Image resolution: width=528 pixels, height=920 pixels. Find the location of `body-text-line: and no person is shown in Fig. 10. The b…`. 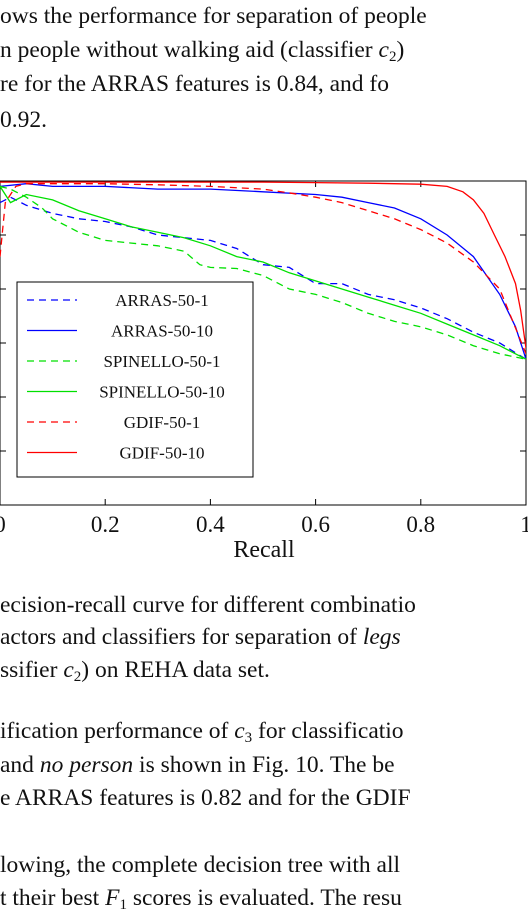

body-text-line: and no person is shown in Fig. 10. The b… is located at coordinates (264, 765).